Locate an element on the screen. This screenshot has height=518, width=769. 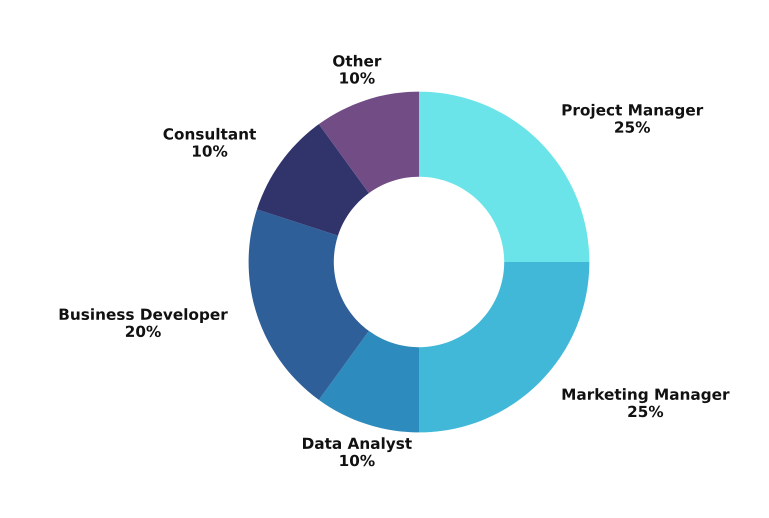
slice-label: Data Analyst is located at coordinates (357, 444).